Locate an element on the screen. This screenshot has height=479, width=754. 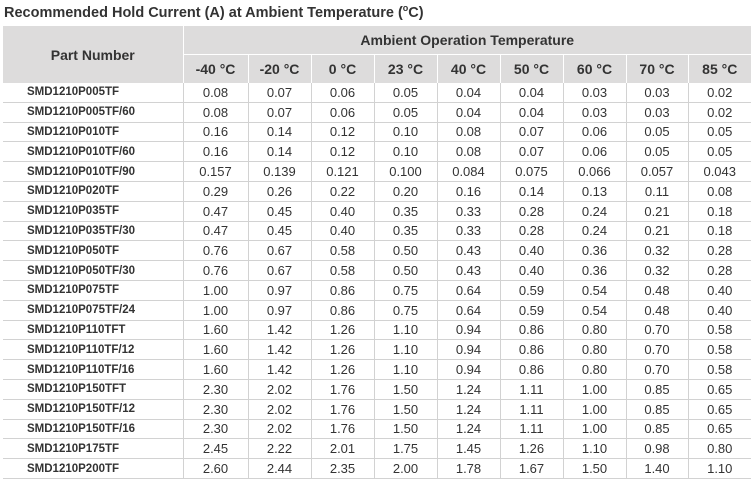
hold-current-cell: 0.33 is located at coordinates (468, 211).